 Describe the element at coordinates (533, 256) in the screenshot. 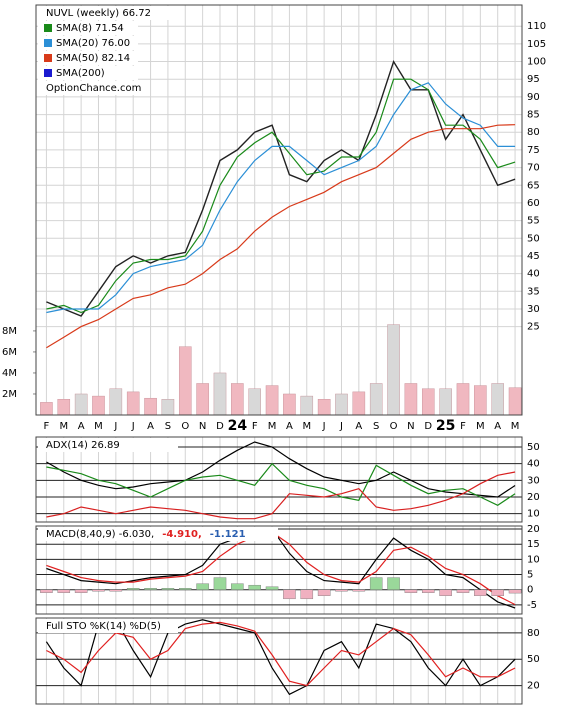

I see `y-tick-label: 45` at that location.